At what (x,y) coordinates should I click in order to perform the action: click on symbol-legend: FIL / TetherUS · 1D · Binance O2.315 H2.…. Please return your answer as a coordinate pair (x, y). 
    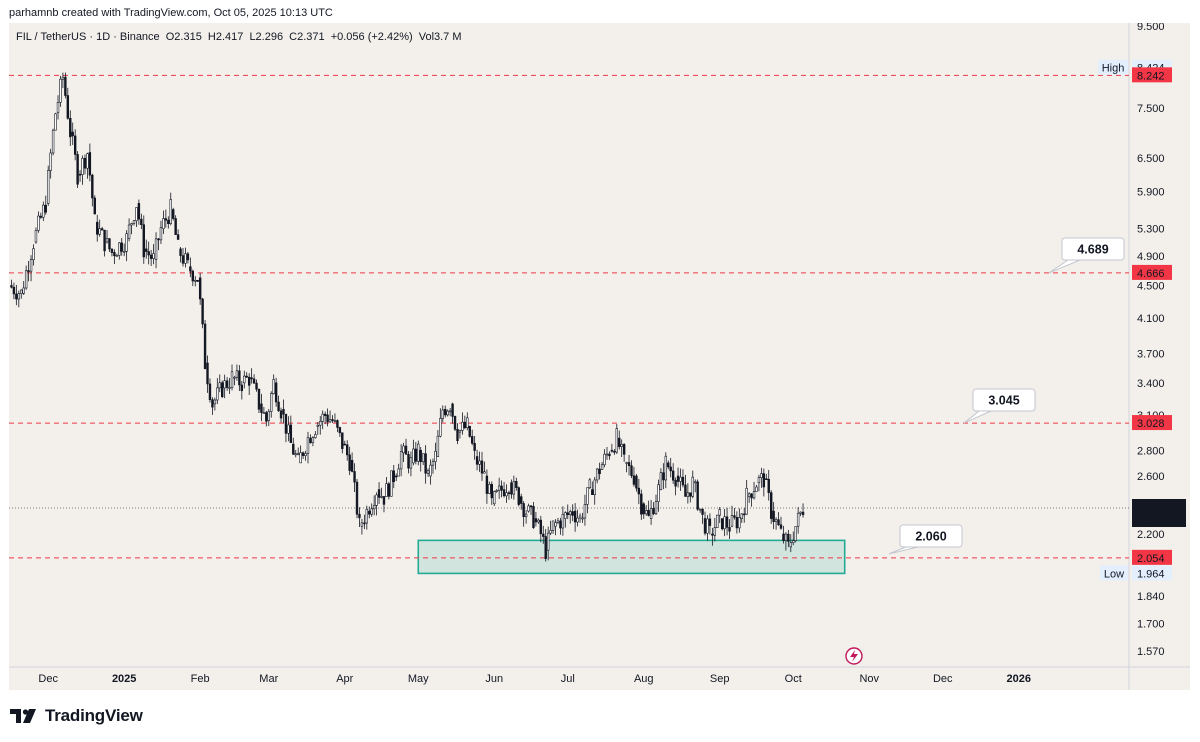
    Looking at the image, I should click on (240, 37).